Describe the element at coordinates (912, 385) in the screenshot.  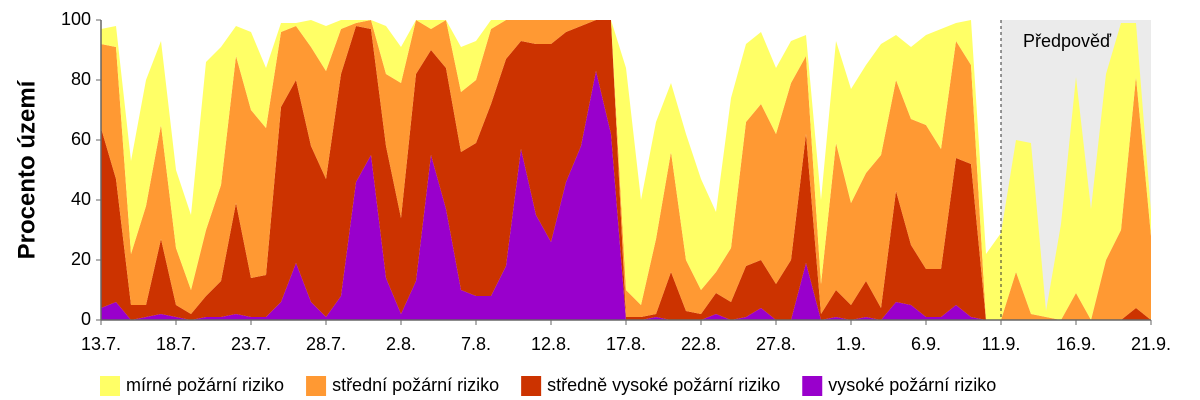
I see `legend-label: vysoké požární riziko` at that location.